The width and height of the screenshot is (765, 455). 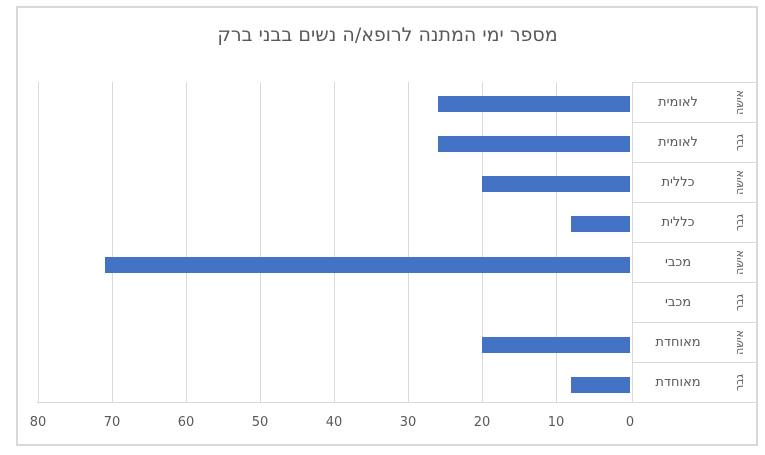 What do you see at coordinates (186, 422) in the screenshot?
I see `x-tick-label: 60` at bounding box center [186, 422].